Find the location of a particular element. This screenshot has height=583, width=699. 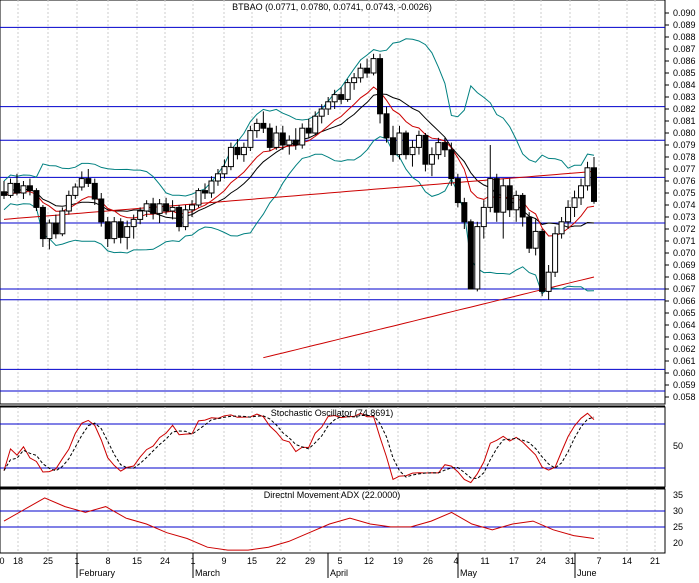

y-tick-label: 0.078 is located at coordinates (684, 157).